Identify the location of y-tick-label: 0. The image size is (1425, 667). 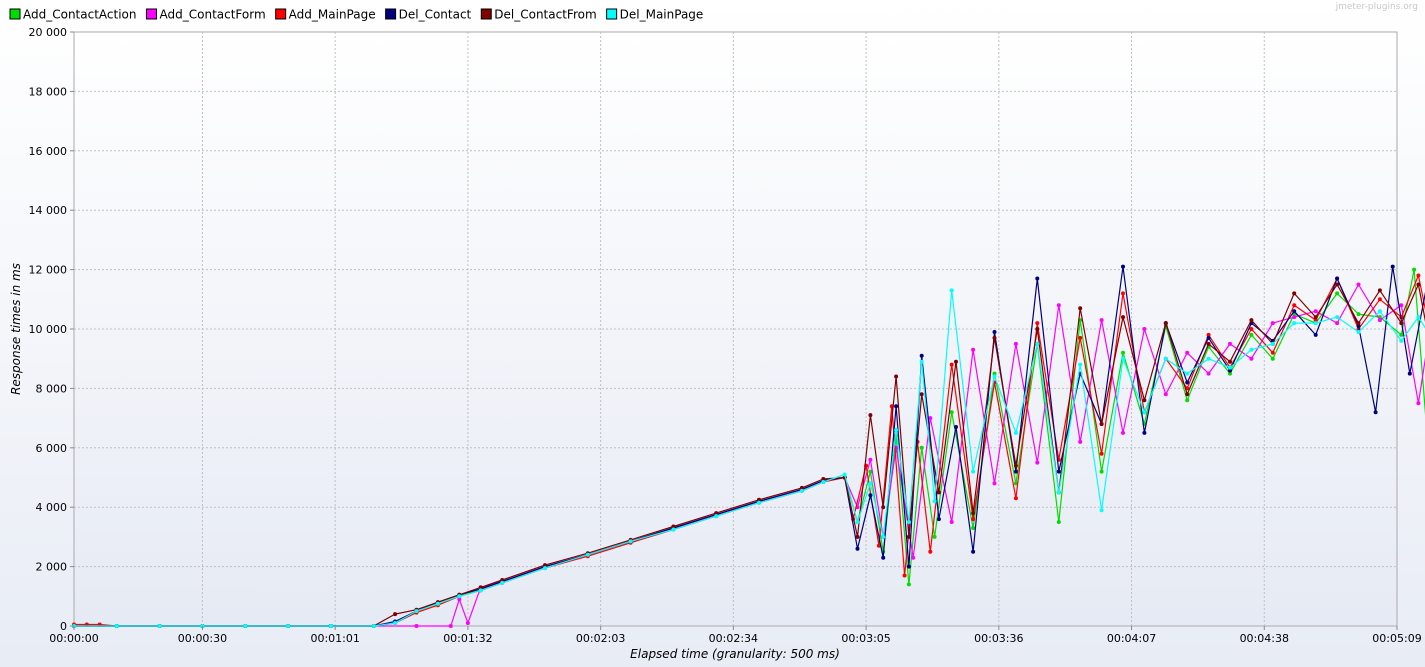
(63, 626).